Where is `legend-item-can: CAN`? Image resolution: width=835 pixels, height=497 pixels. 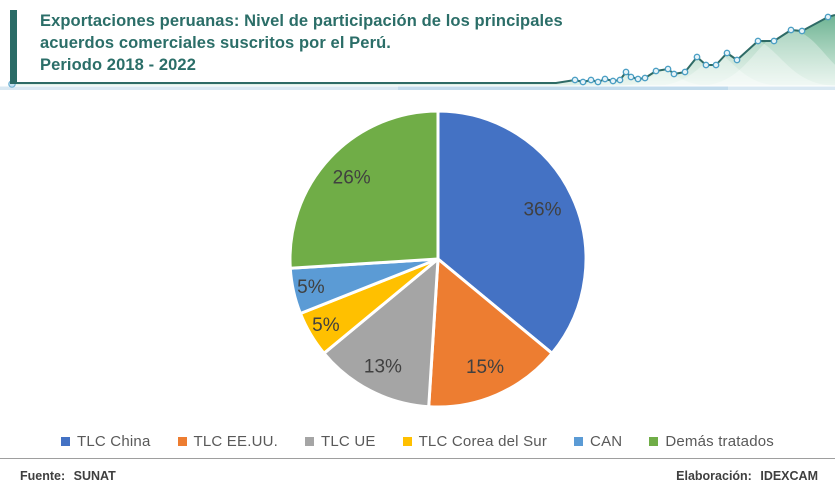
legend-item-can: CAN is located at coordinates (598, 441).